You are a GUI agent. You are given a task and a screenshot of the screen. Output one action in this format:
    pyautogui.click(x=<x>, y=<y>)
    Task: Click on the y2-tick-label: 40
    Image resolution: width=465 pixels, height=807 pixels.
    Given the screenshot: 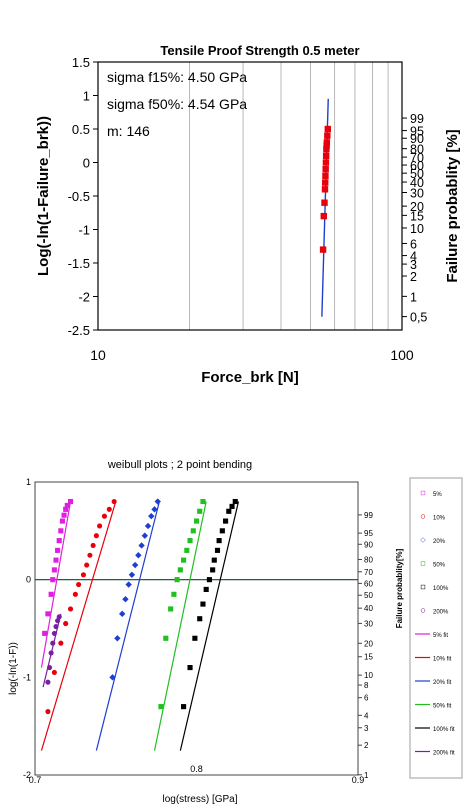 What is the action you would take?
    pyautogui.click(x=368, y=608)
    